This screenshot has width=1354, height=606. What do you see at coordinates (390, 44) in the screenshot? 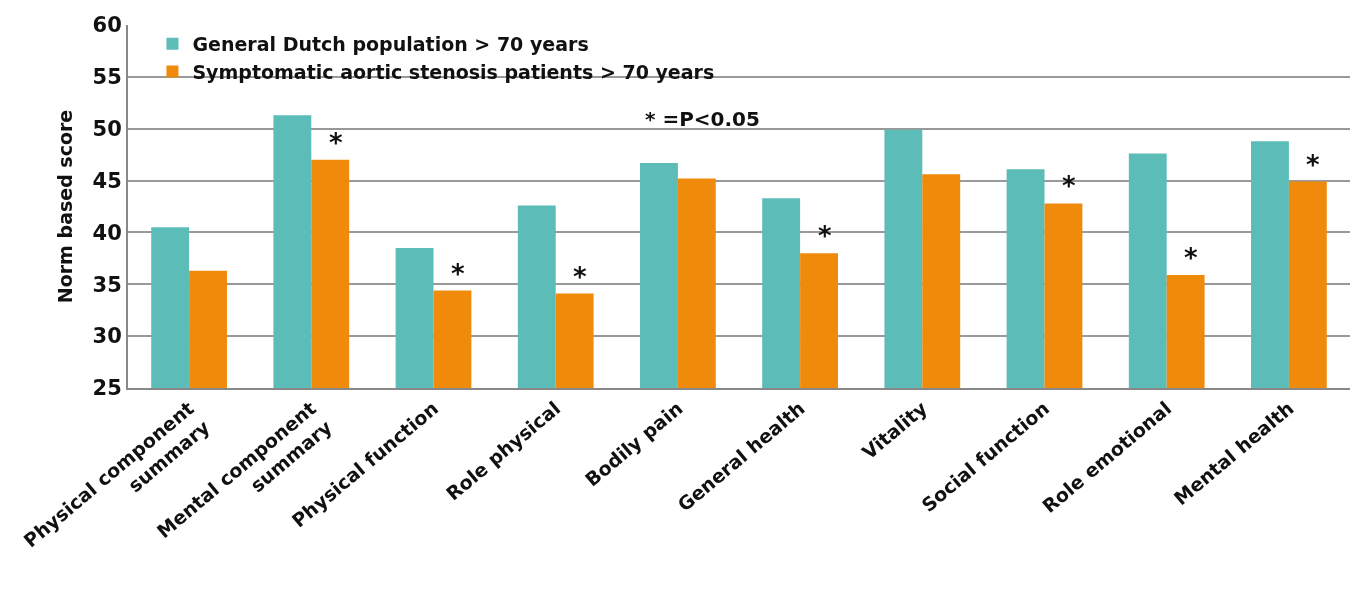
I see `legend-label: General Dutch population > 70 years` at bounding box center [390, 44].